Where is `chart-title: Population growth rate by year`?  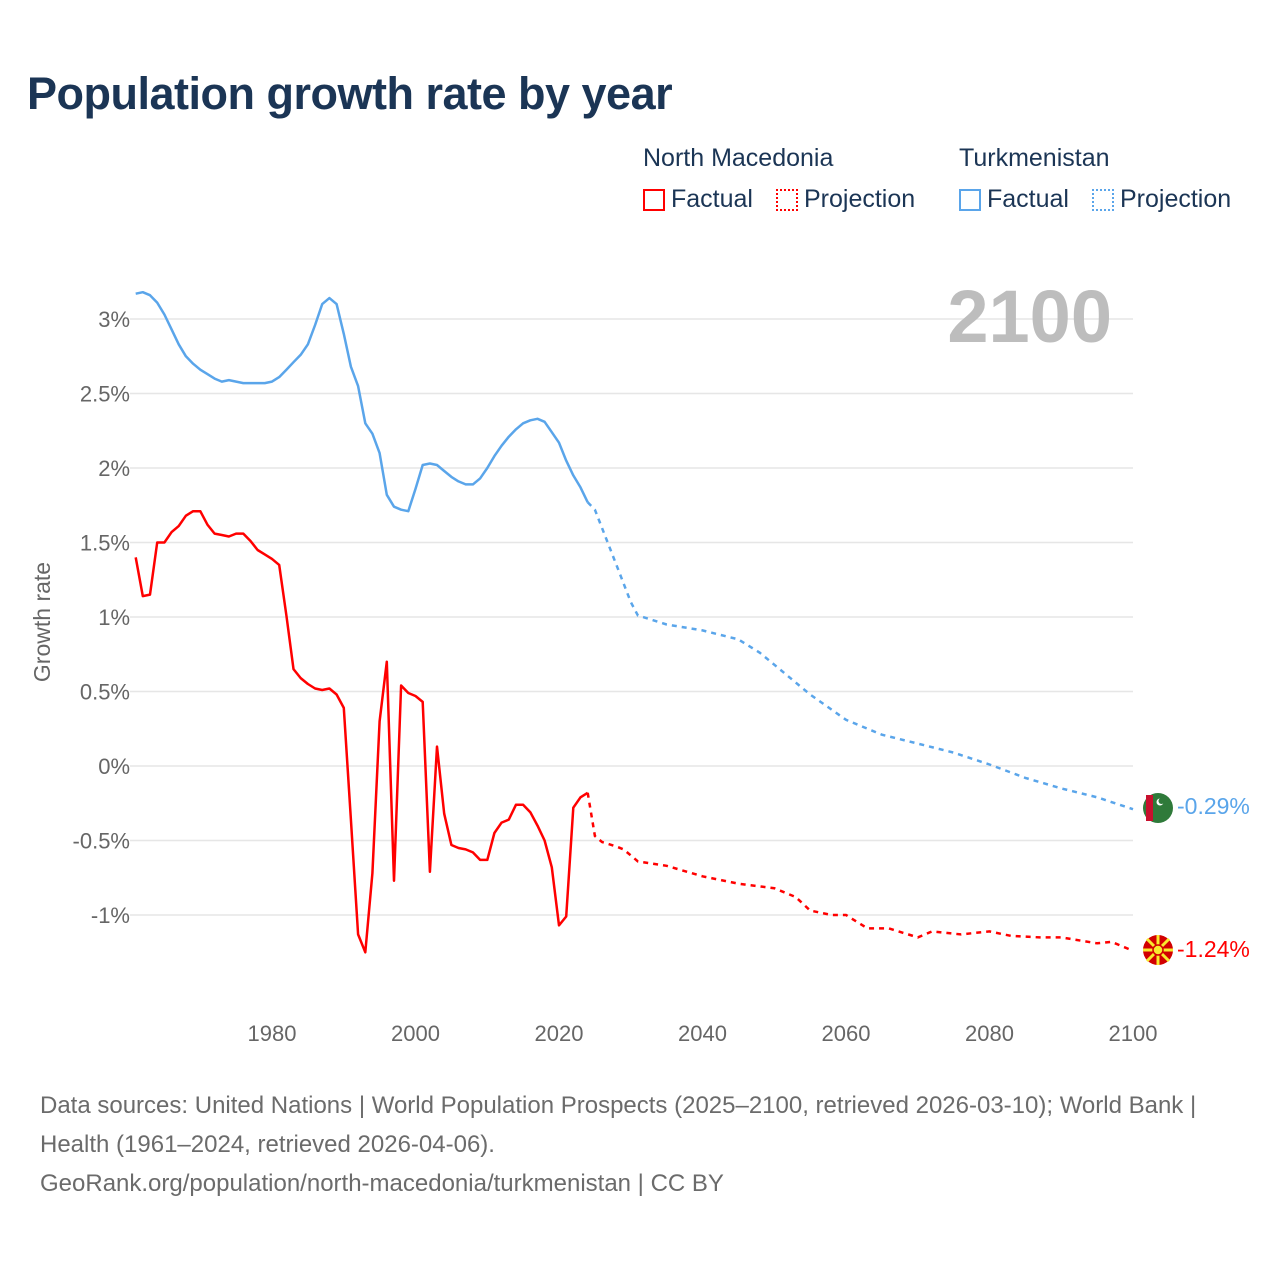 chart-title: Population growth rate by year is located at coordinates (350, 93).